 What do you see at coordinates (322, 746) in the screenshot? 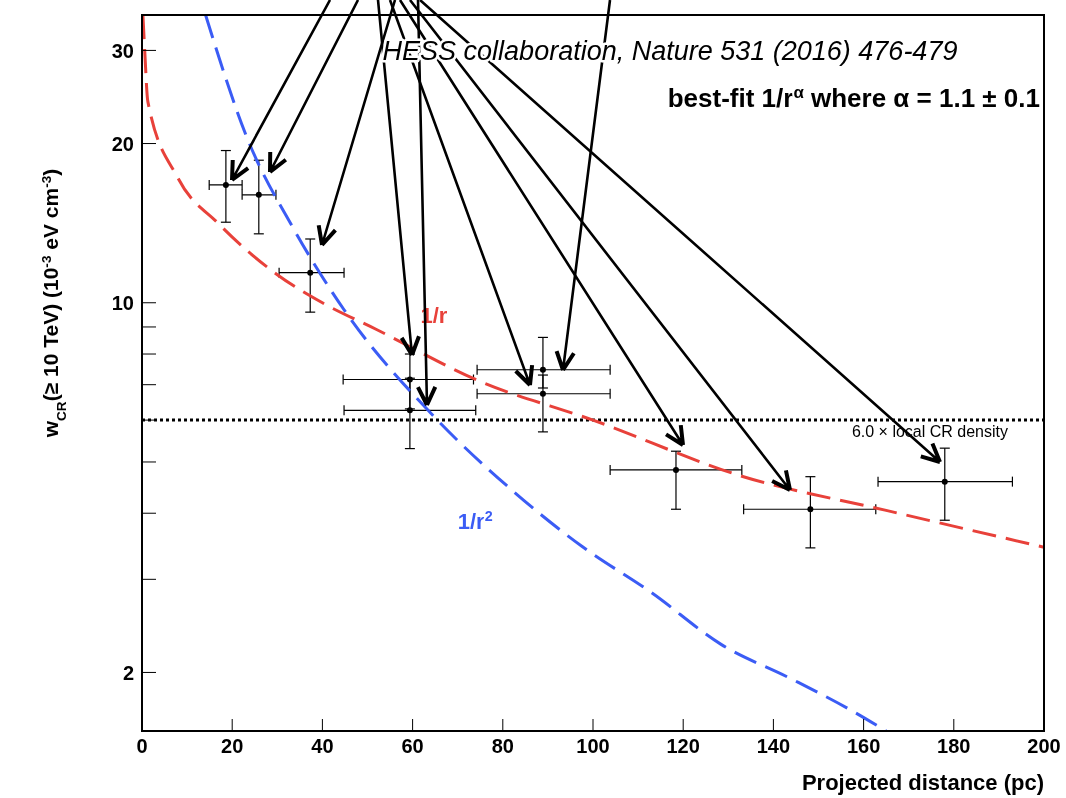
I see `x-tick-label: 40` at bounding box center [322, 746].